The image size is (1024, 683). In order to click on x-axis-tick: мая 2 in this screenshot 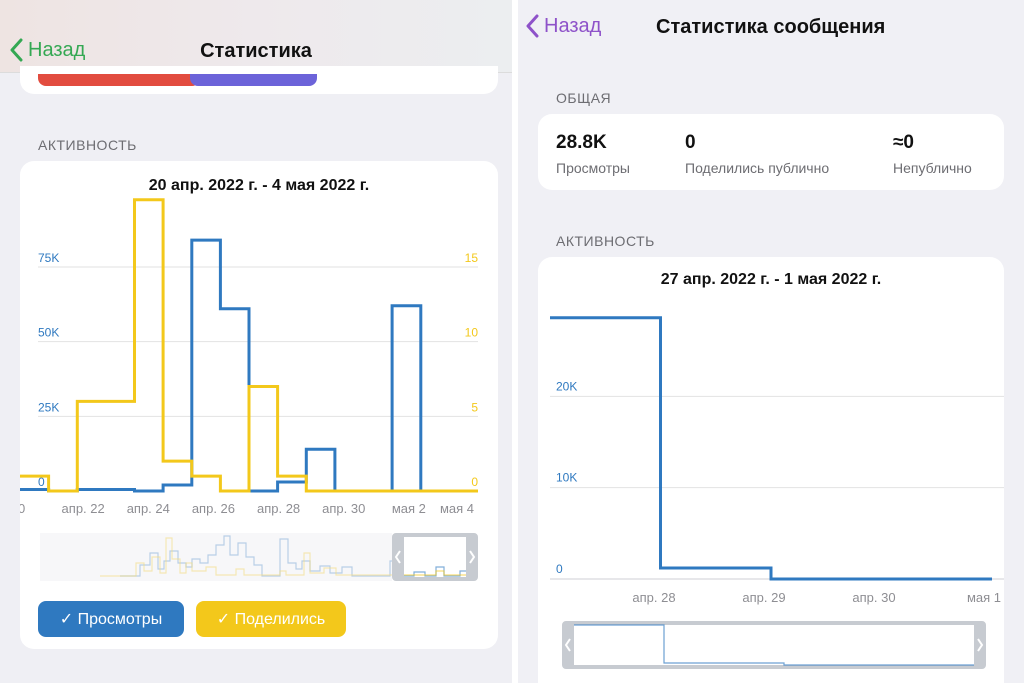, I will do `click(409, 508)`.